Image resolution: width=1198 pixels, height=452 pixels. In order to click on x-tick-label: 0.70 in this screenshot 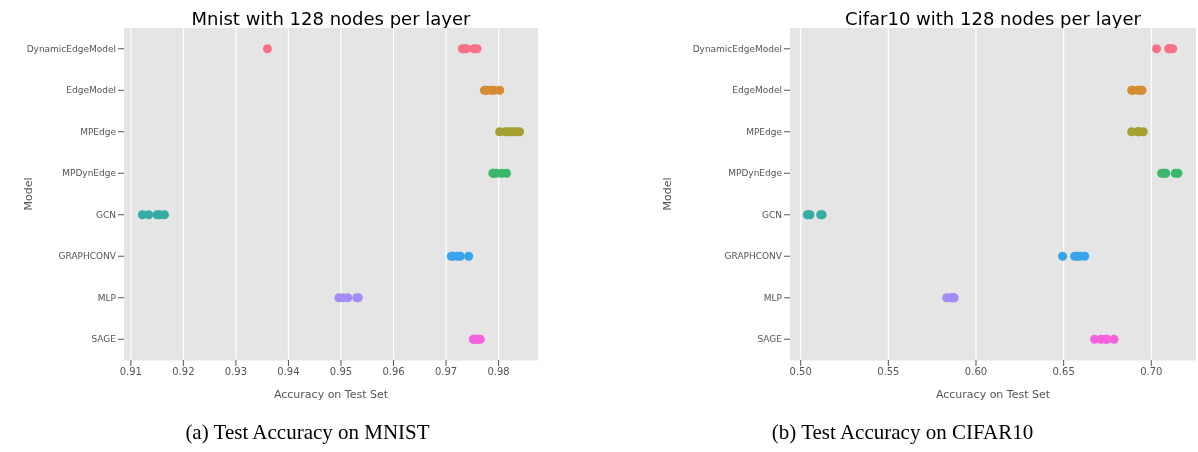, I will do `click(1151, 372)`.